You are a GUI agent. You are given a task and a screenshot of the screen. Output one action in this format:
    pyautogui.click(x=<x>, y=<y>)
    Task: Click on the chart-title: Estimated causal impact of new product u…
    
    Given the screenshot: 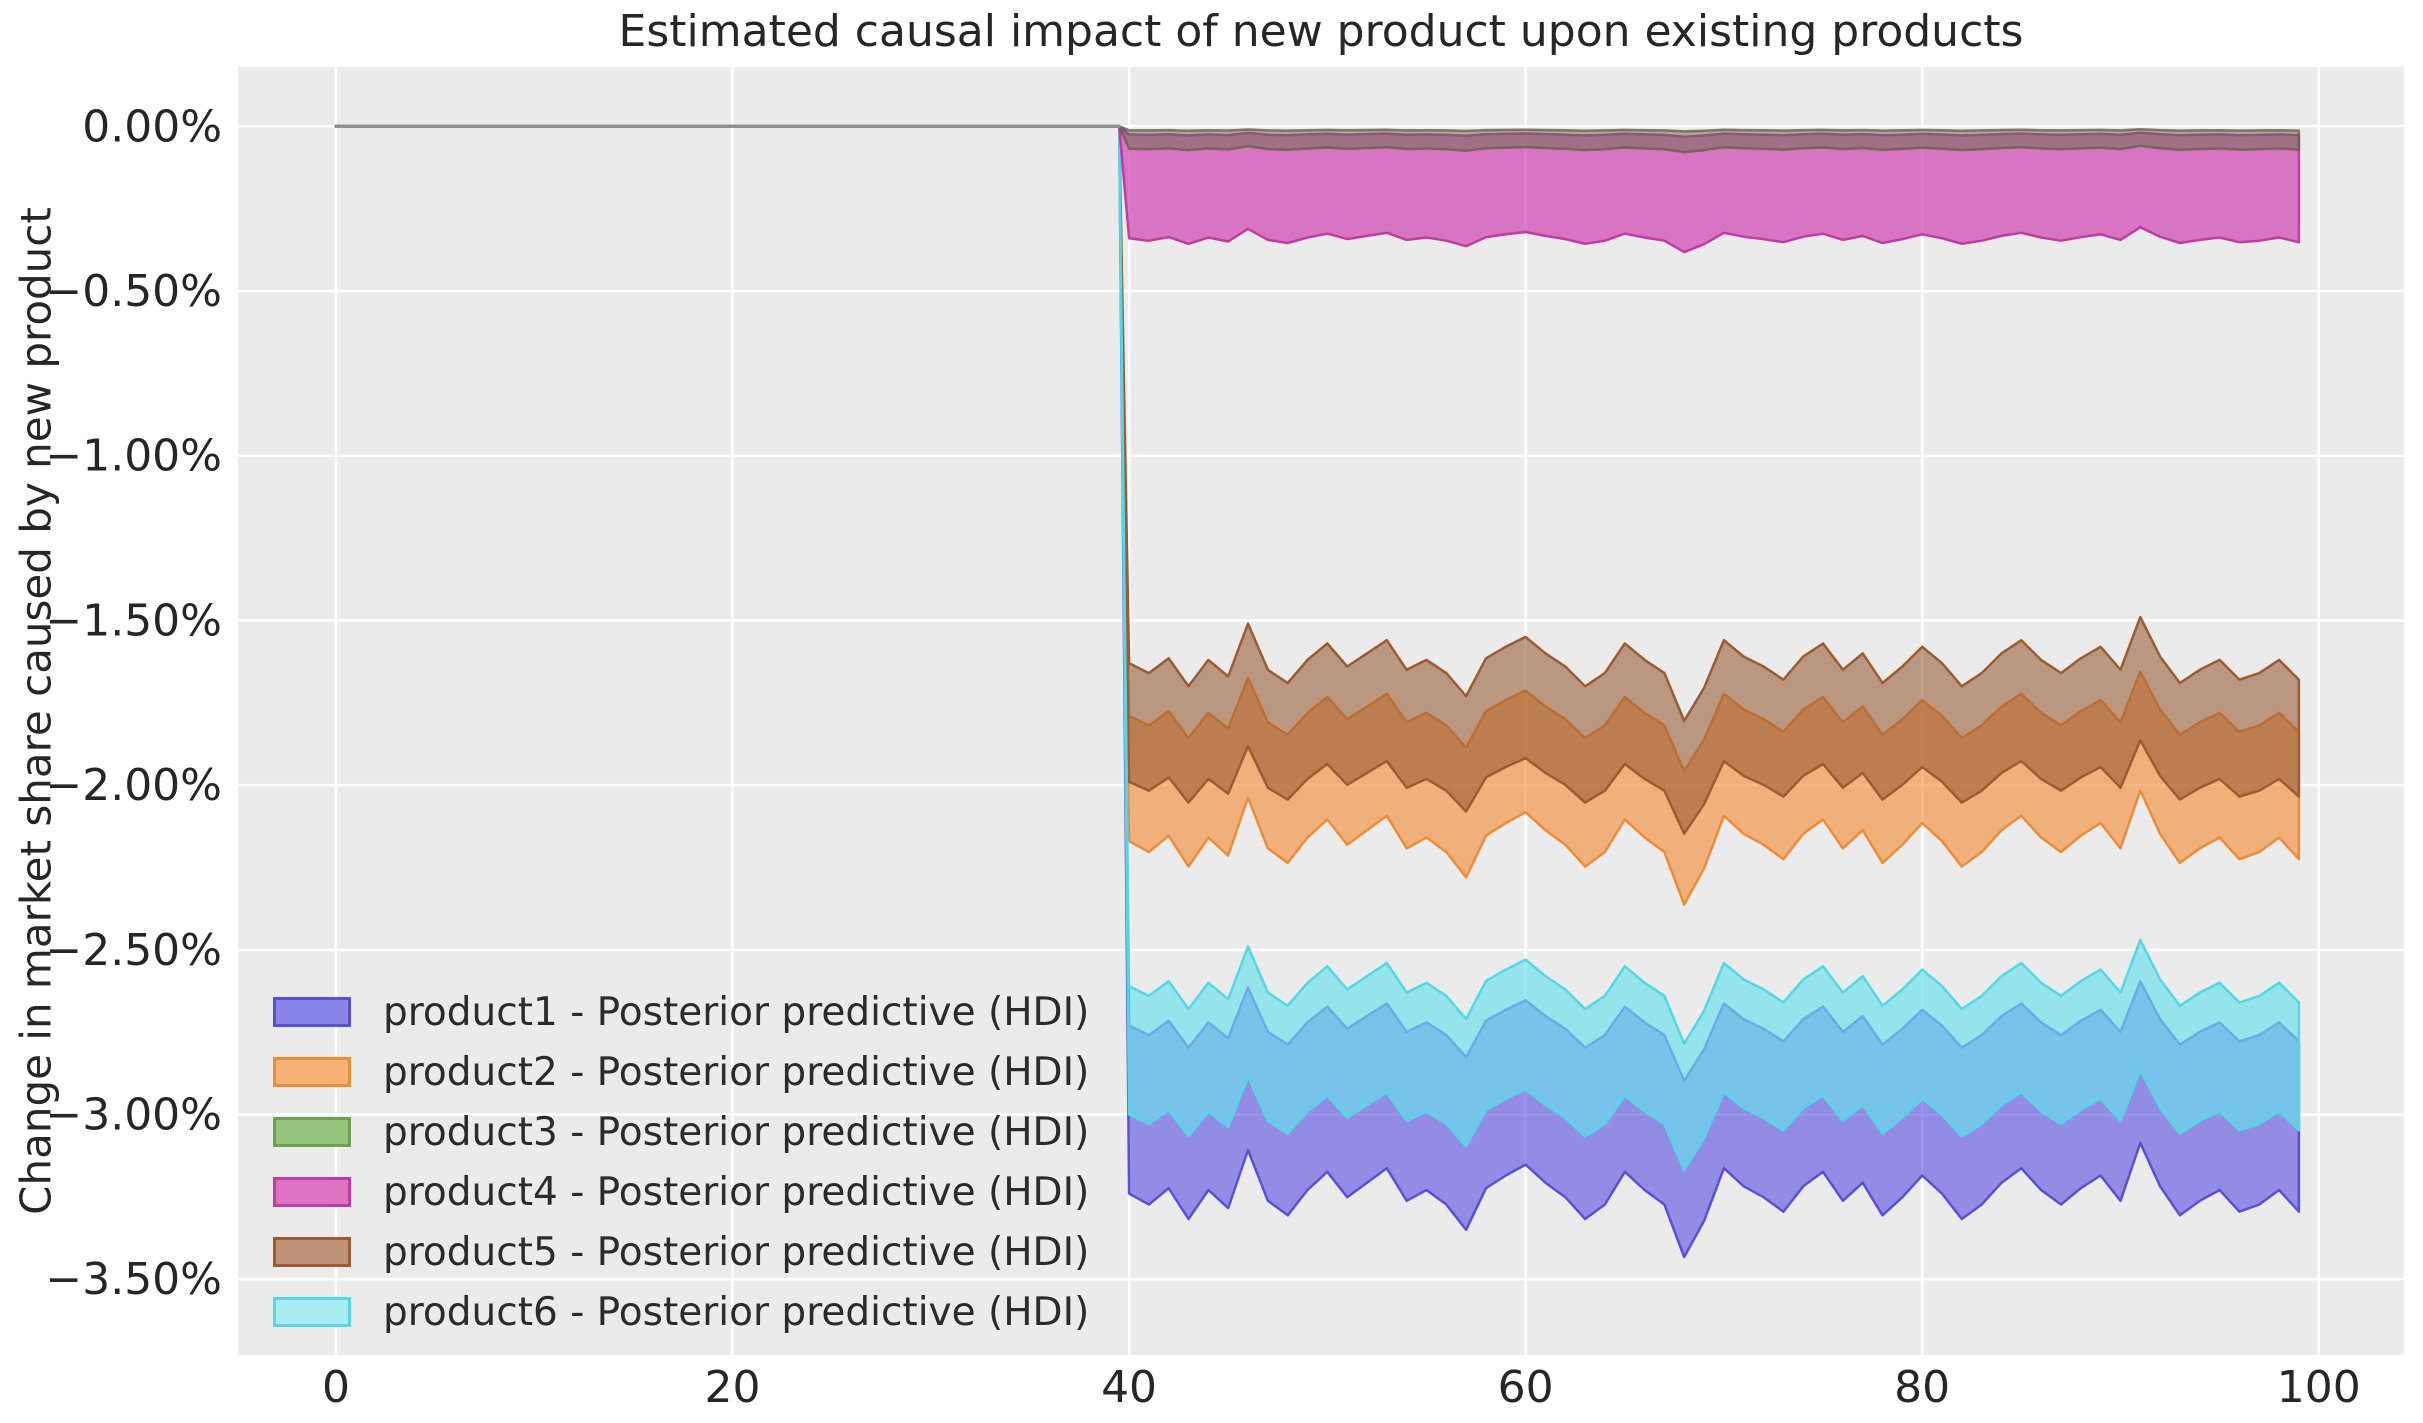 What is the action you would take?
    pyautogui.click(x=1321, y=31)
    